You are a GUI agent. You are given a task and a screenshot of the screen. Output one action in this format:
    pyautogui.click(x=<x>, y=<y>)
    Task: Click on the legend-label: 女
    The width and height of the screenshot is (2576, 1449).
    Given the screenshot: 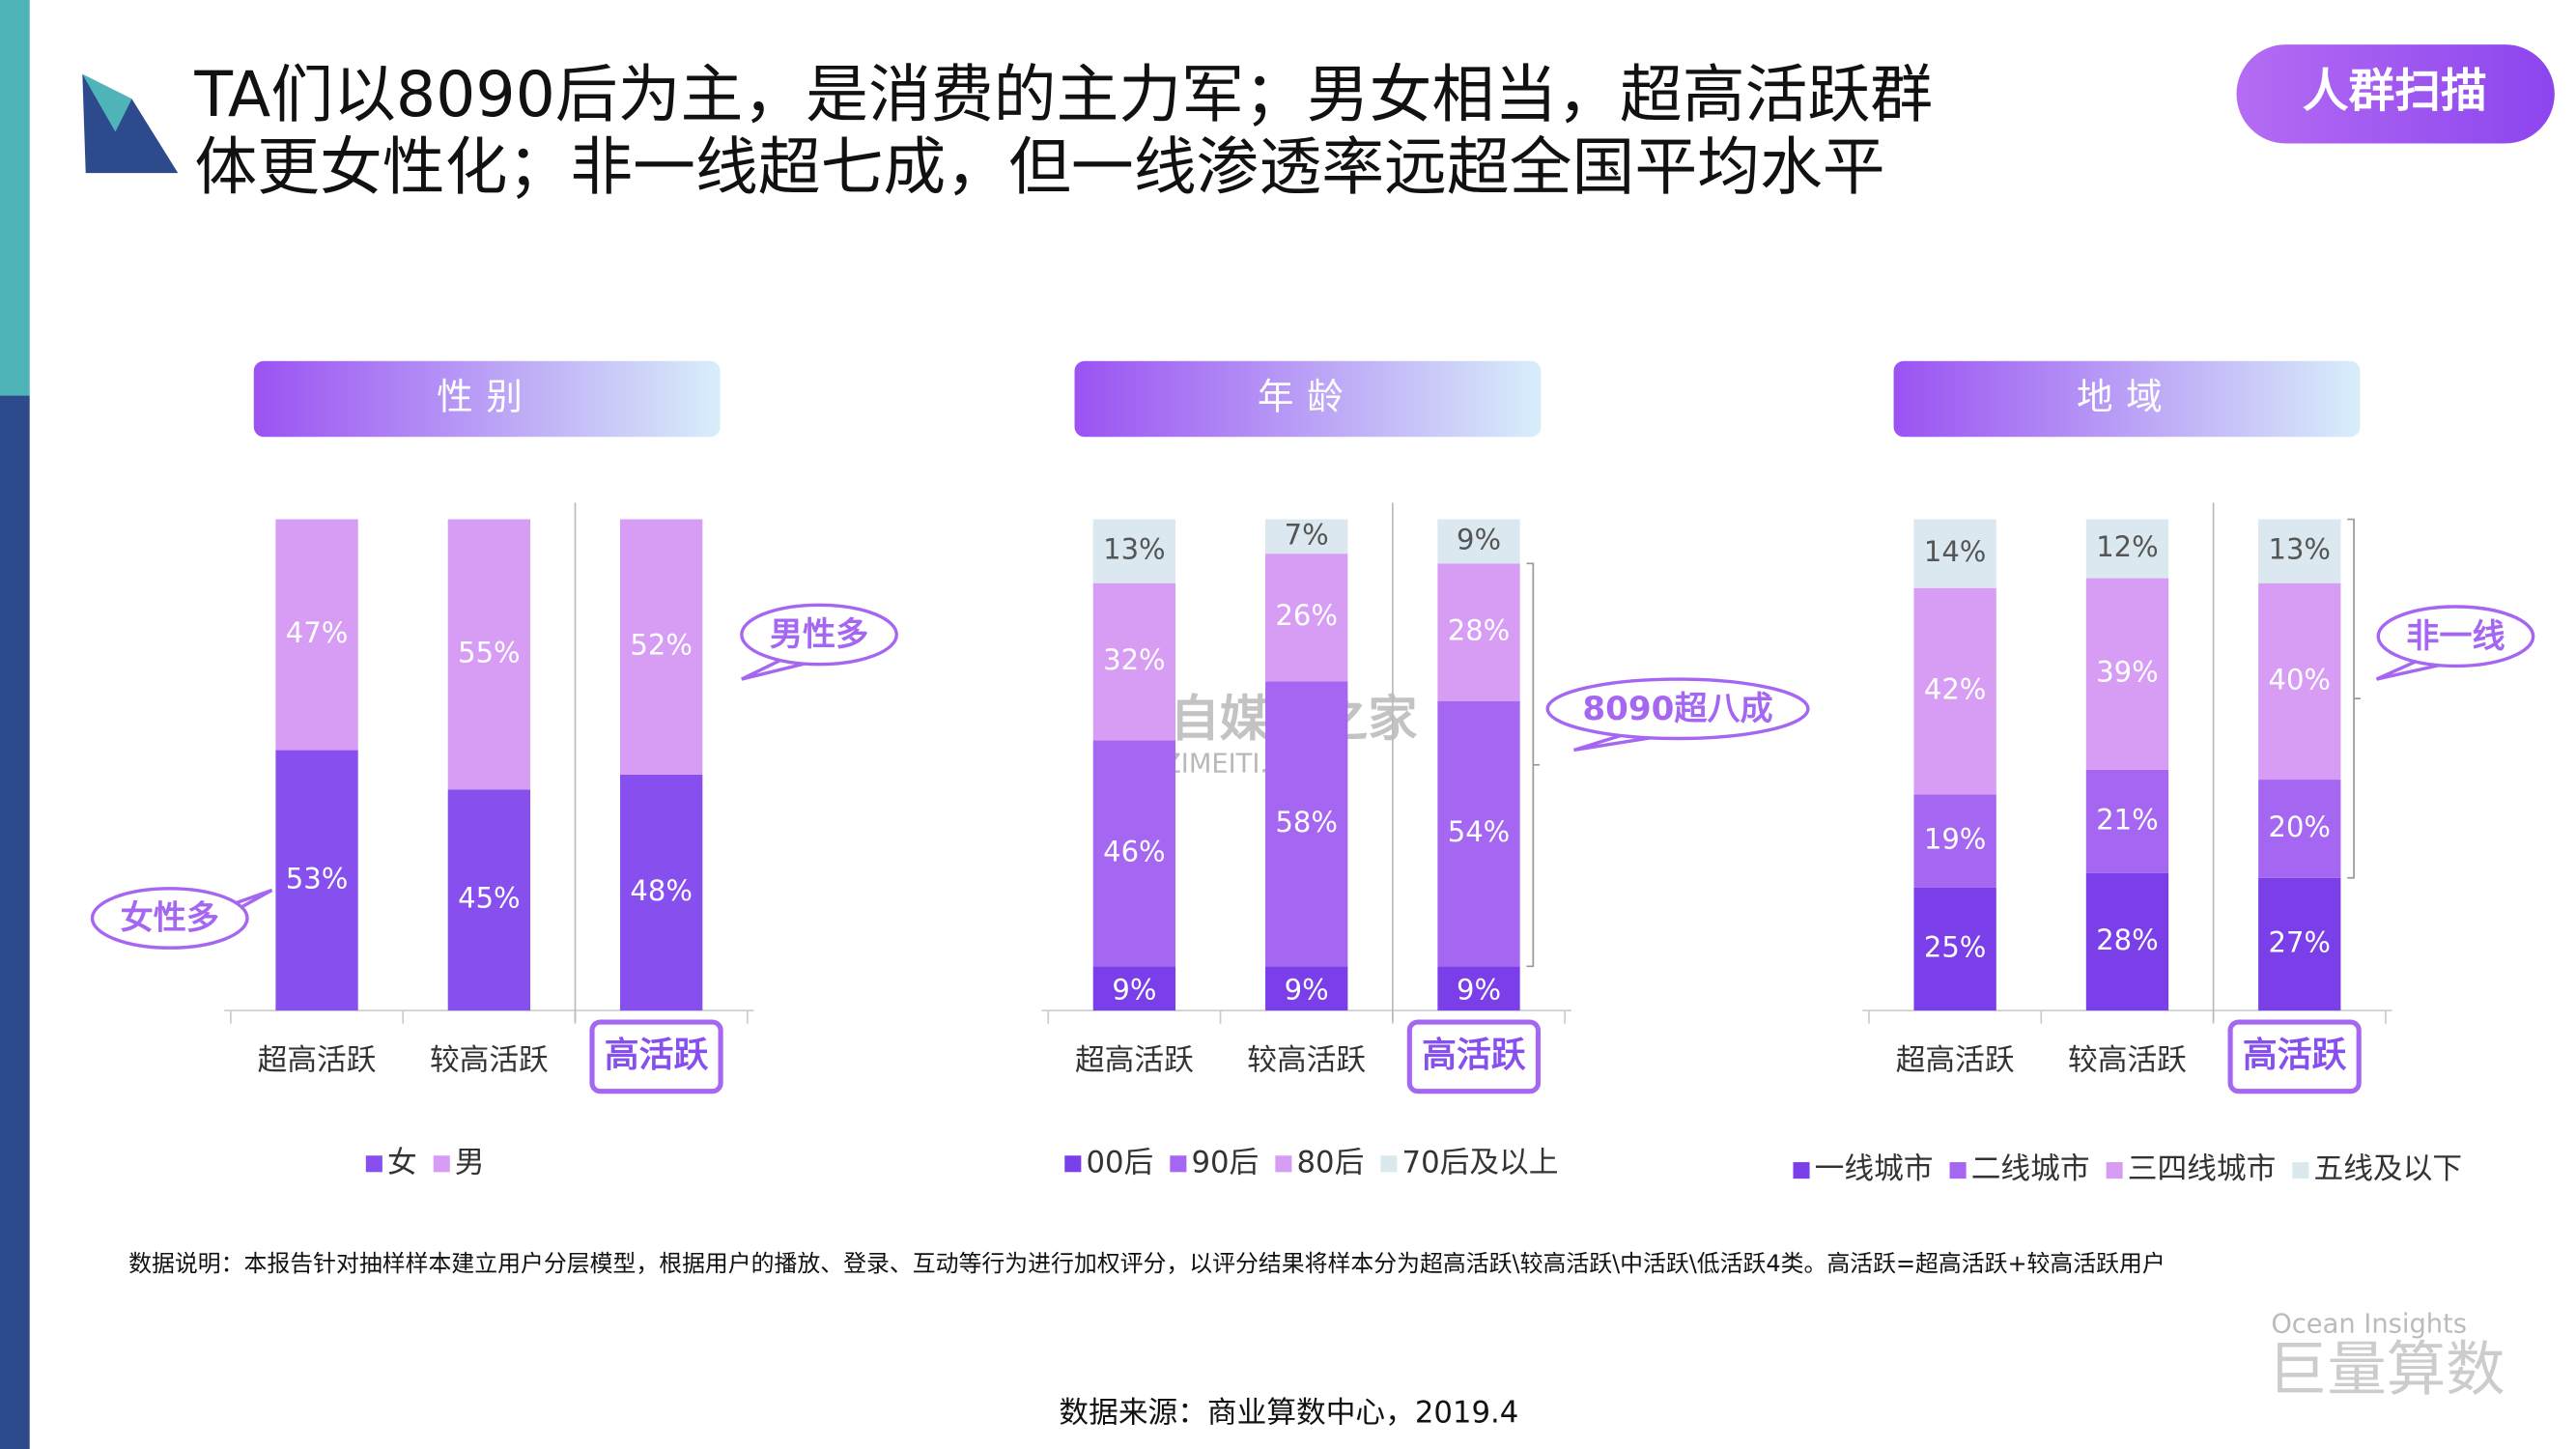 What is the action you would take?
    pyautogui.click(x=402, y=1162)
    